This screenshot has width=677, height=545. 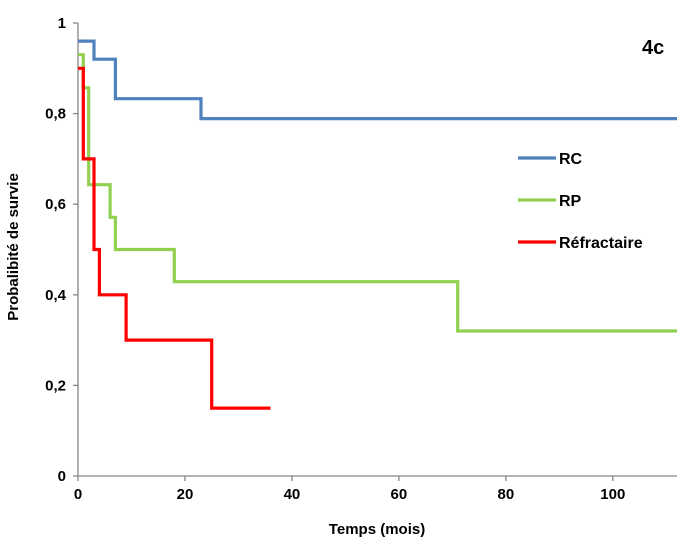 I want to click on legend: RC RP Réfractaire, so click(x=580, y=201).